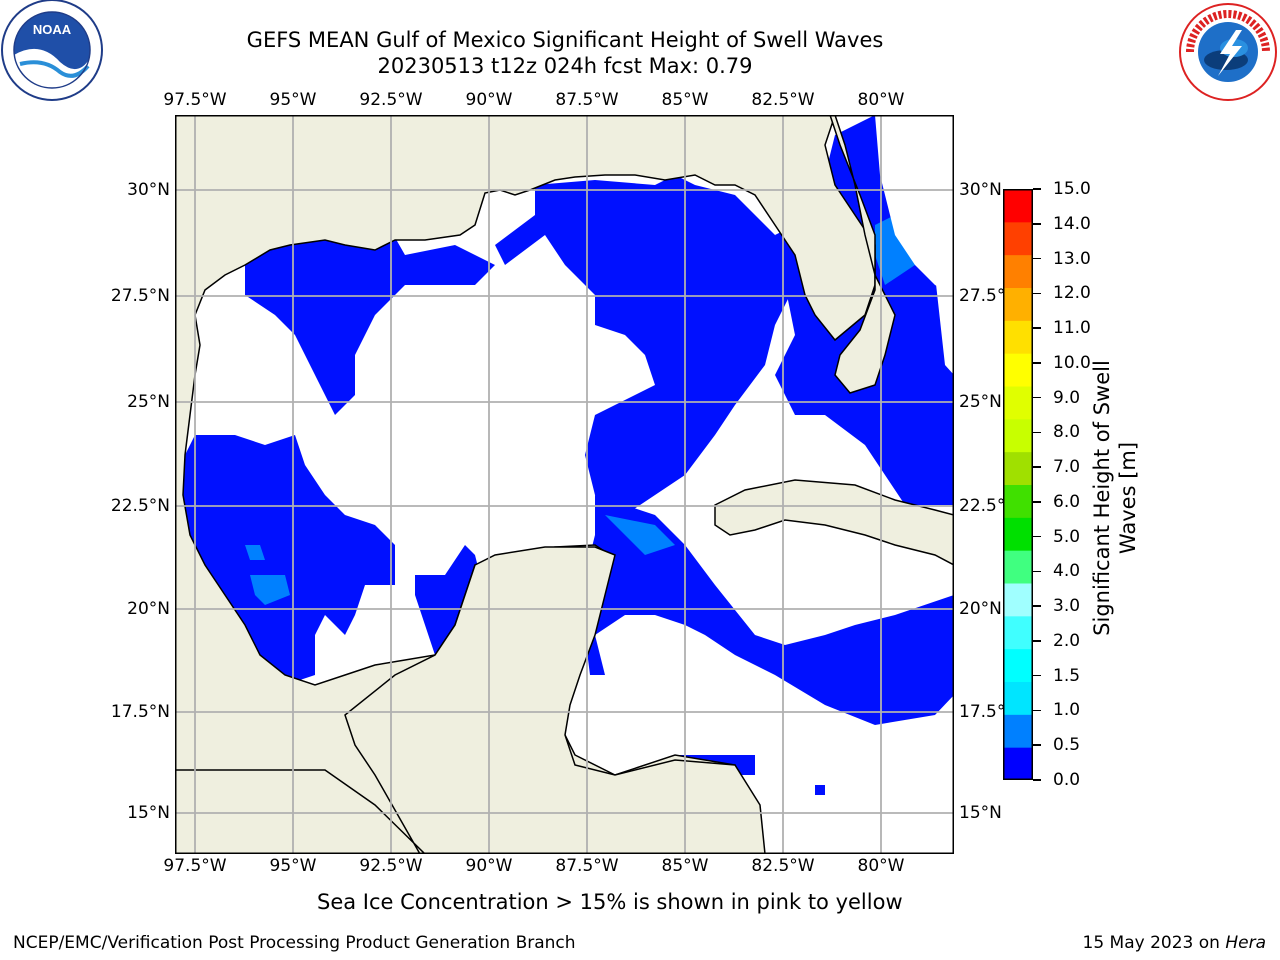  I want to click on lon-label-top: 82.5°W, so click(783, 100).